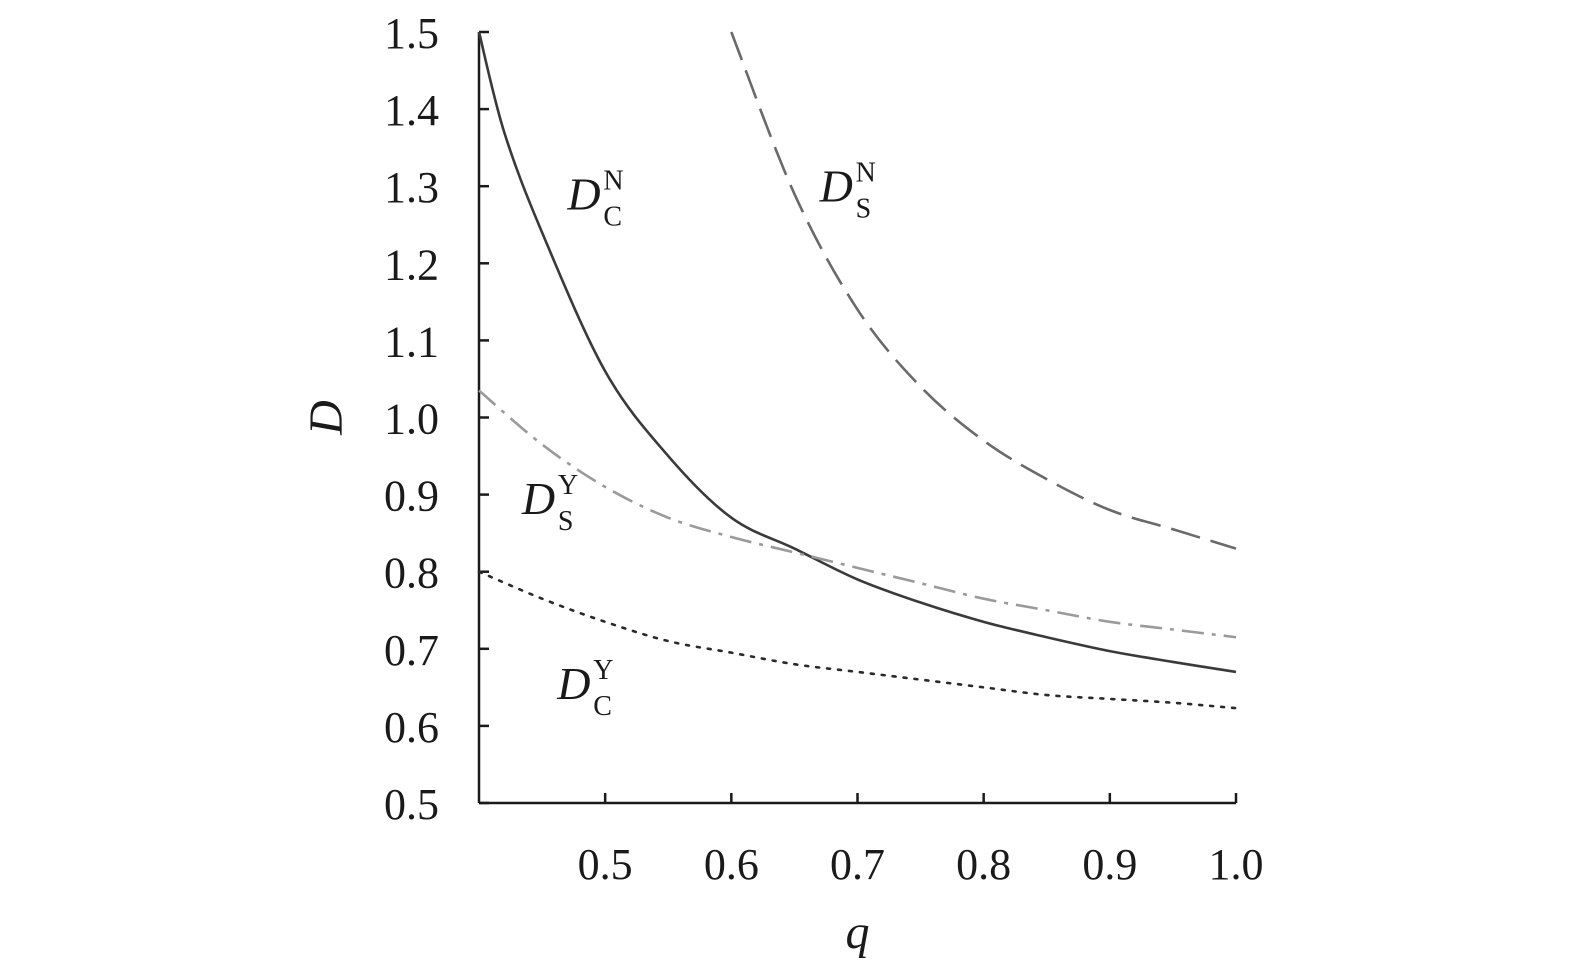  I want to click on series-label-d-c-n: D NC, so click(594, 198).